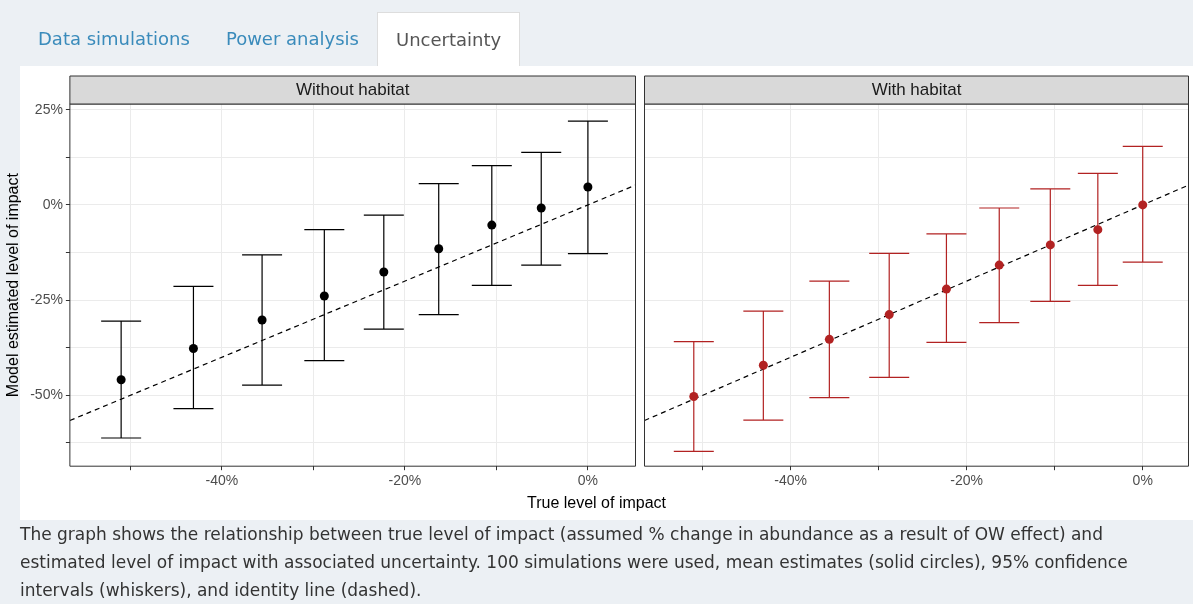 This screenshot has height=604, width=1193. Describe the element at coordinates (46, 299) in the screenshot. I see `y-tick-label: -25%` at that location.